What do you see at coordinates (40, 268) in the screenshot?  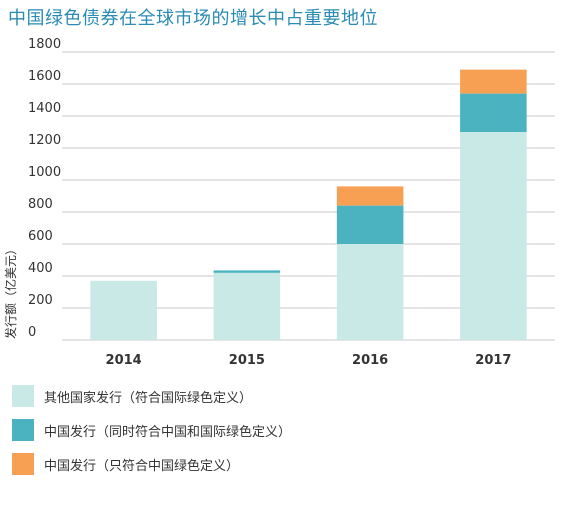 I see `y-tick-label: 400` at bounding box center [40, 268].